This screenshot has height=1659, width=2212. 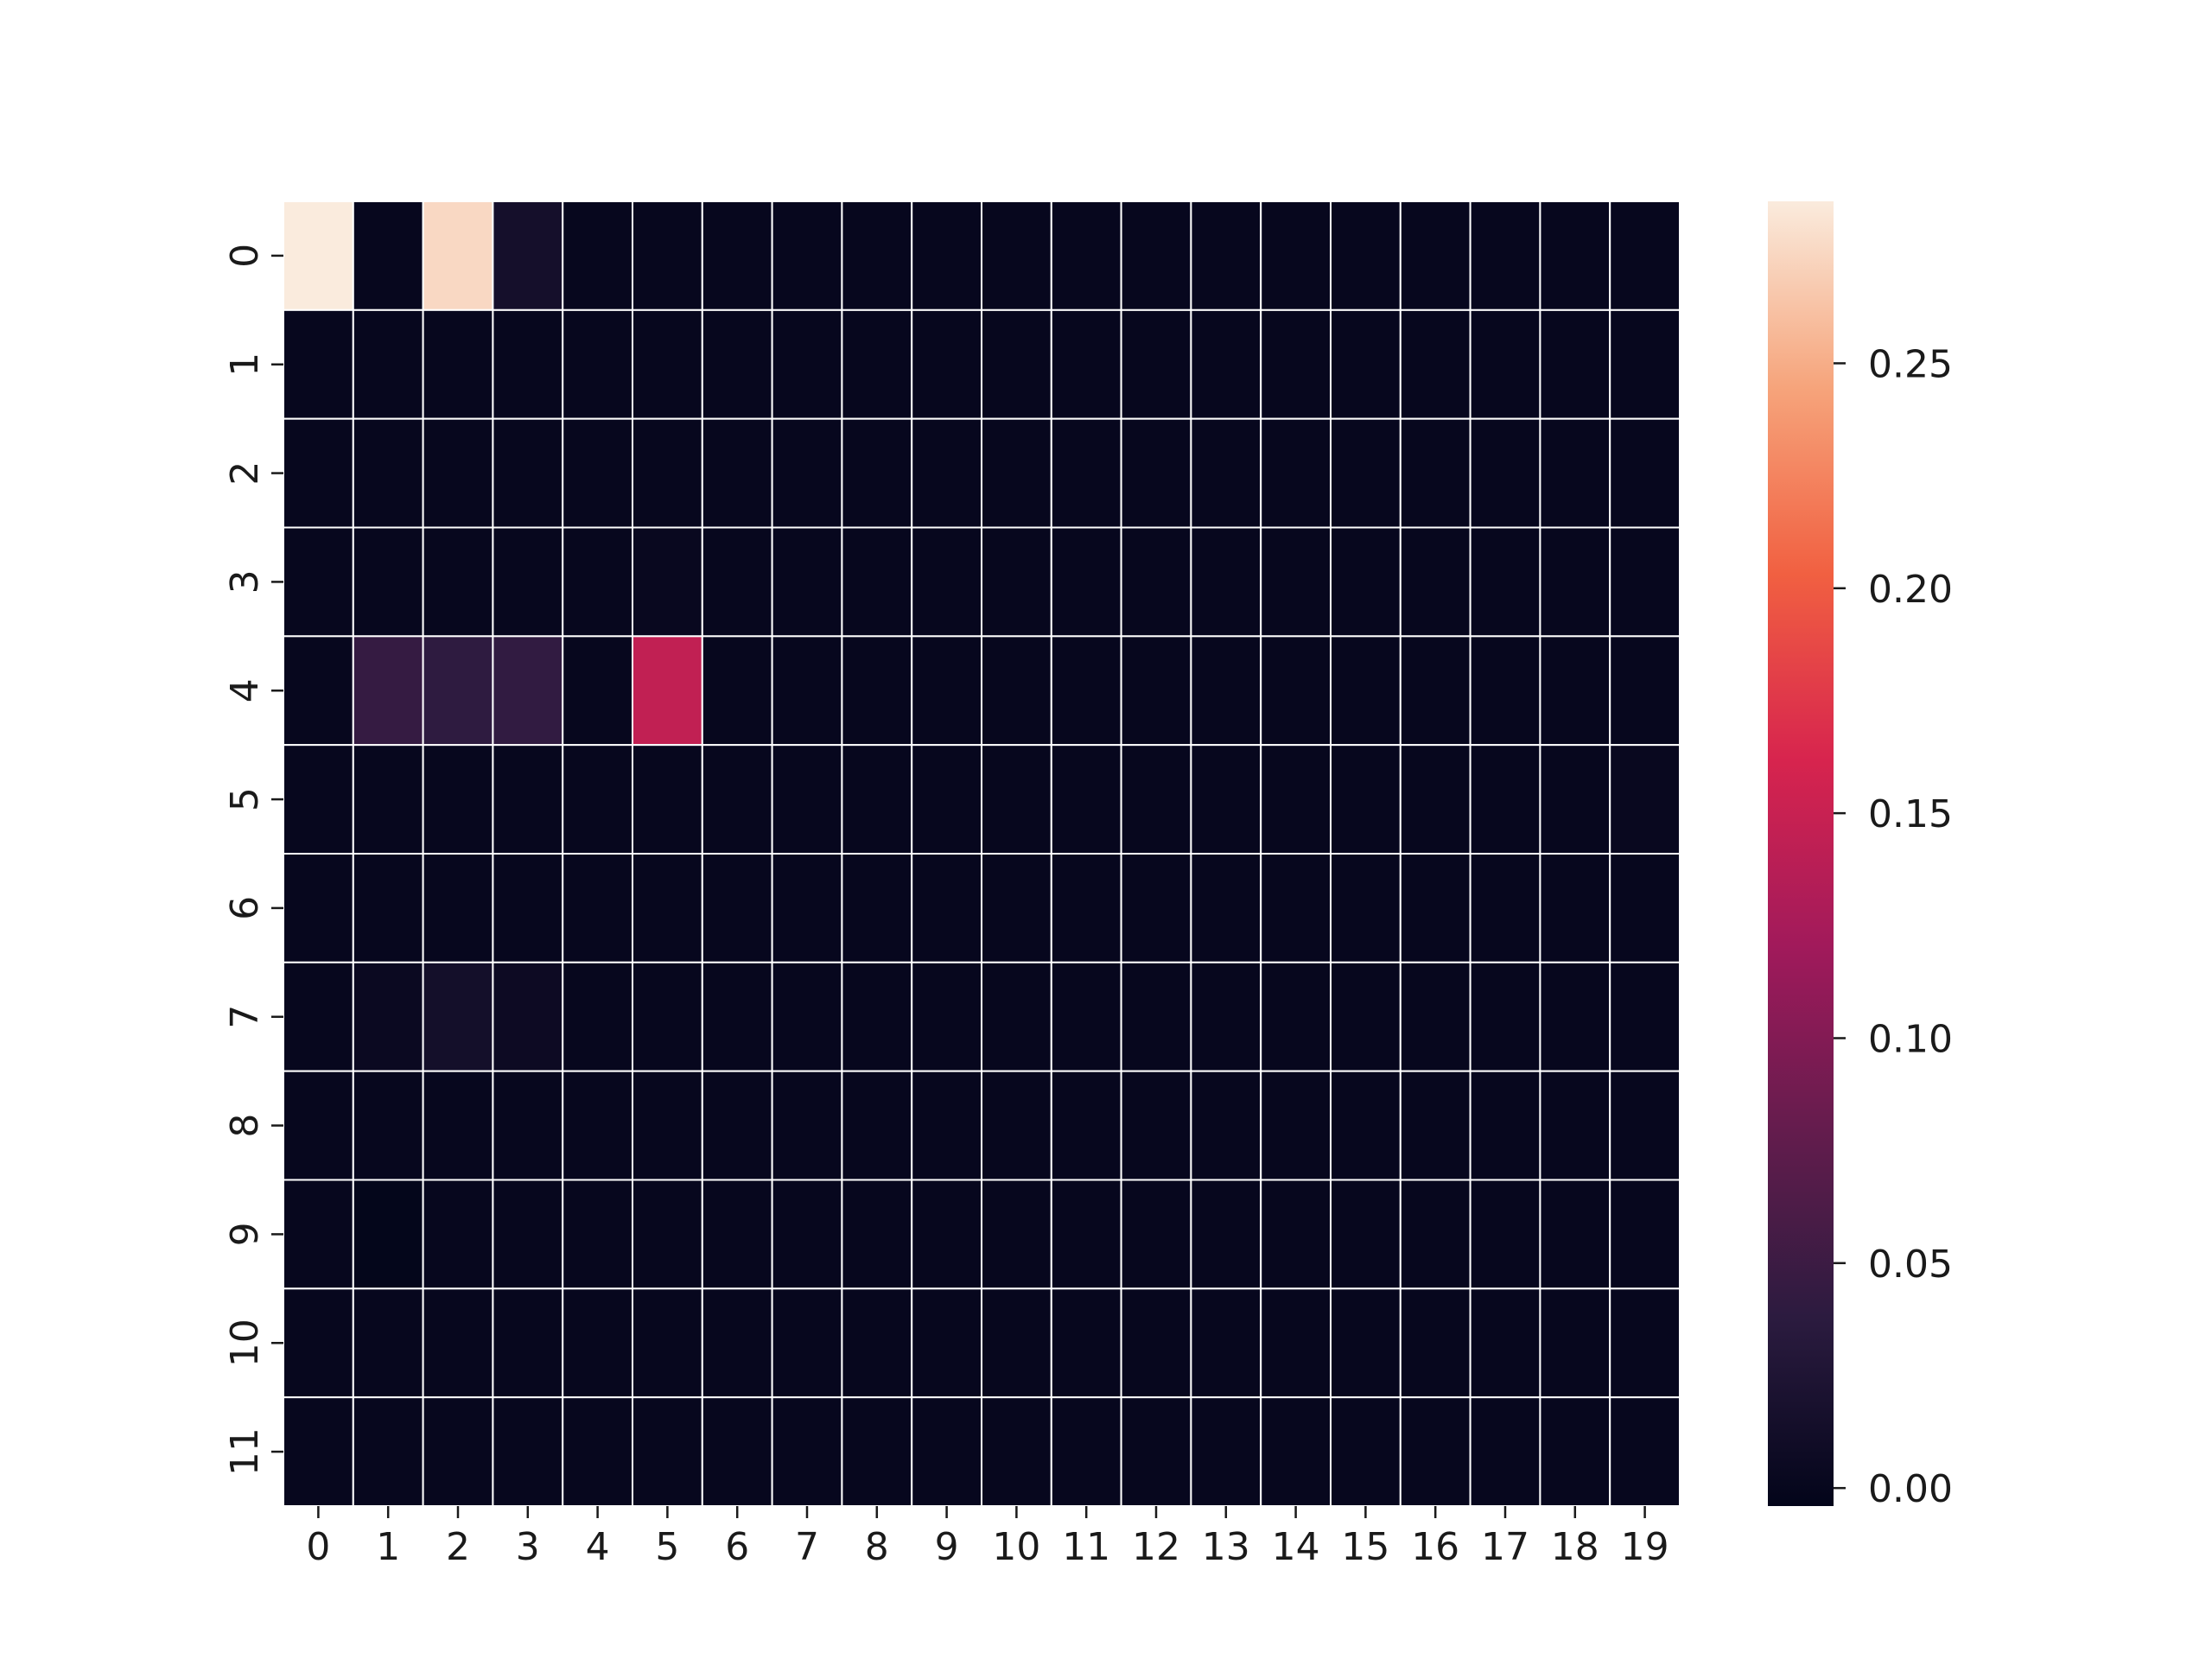 I want to click on heatmap-cell-r4-c5, so click(x=667, y=691).